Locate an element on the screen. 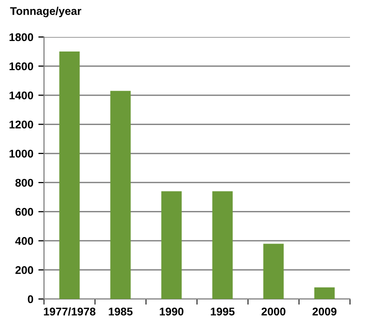  y-tick-label: 400 is located at coordinates (24, 241).